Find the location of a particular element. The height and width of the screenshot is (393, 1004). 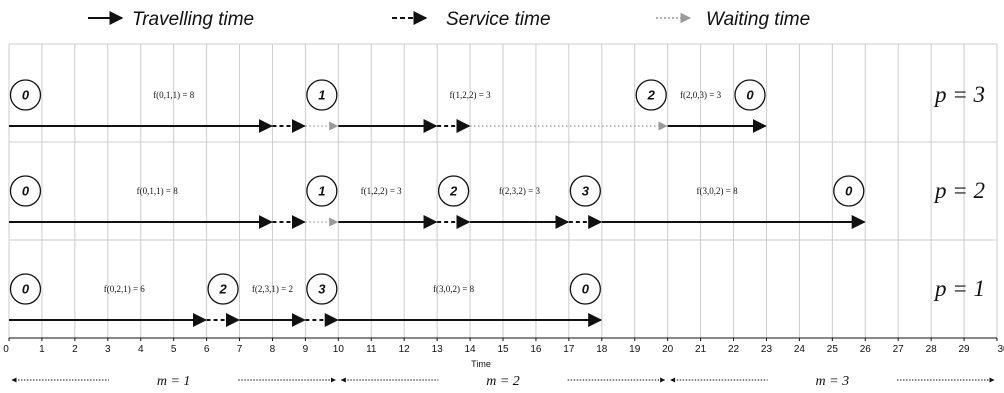

axis-tick-label: 29 is located at coordinates (965, 349).